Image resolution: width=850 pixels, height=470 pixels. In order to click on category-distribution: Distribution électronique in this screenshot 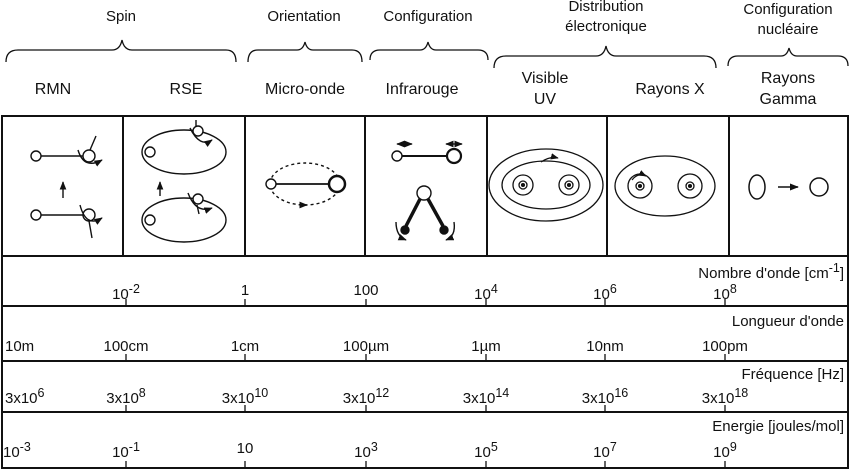, I will do `click(606, 18)`.